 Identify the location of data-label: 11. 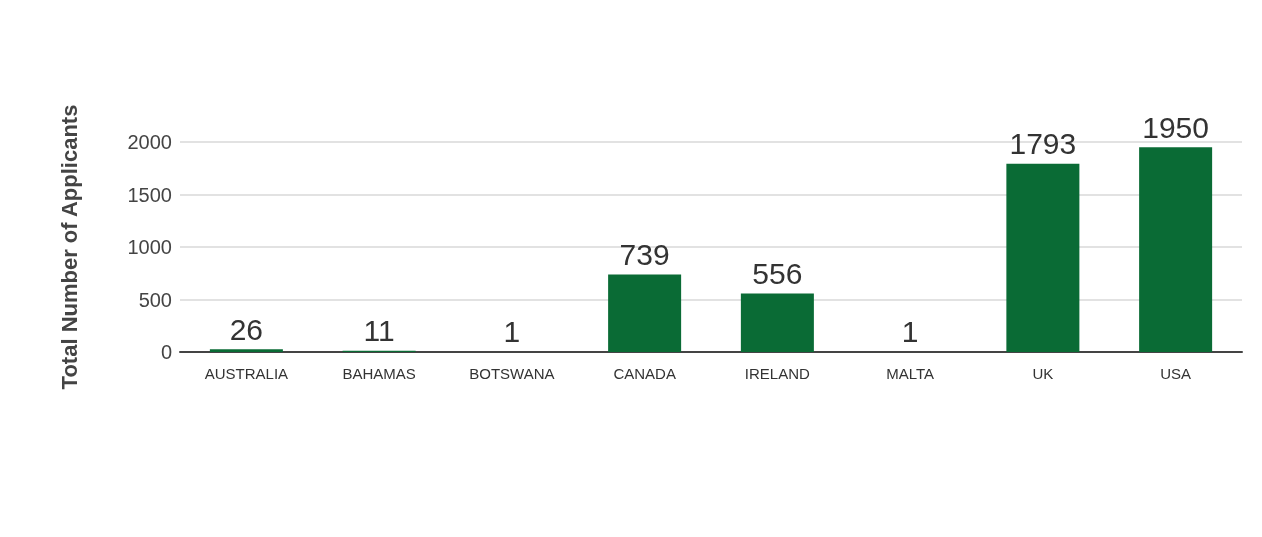
(379, 331).